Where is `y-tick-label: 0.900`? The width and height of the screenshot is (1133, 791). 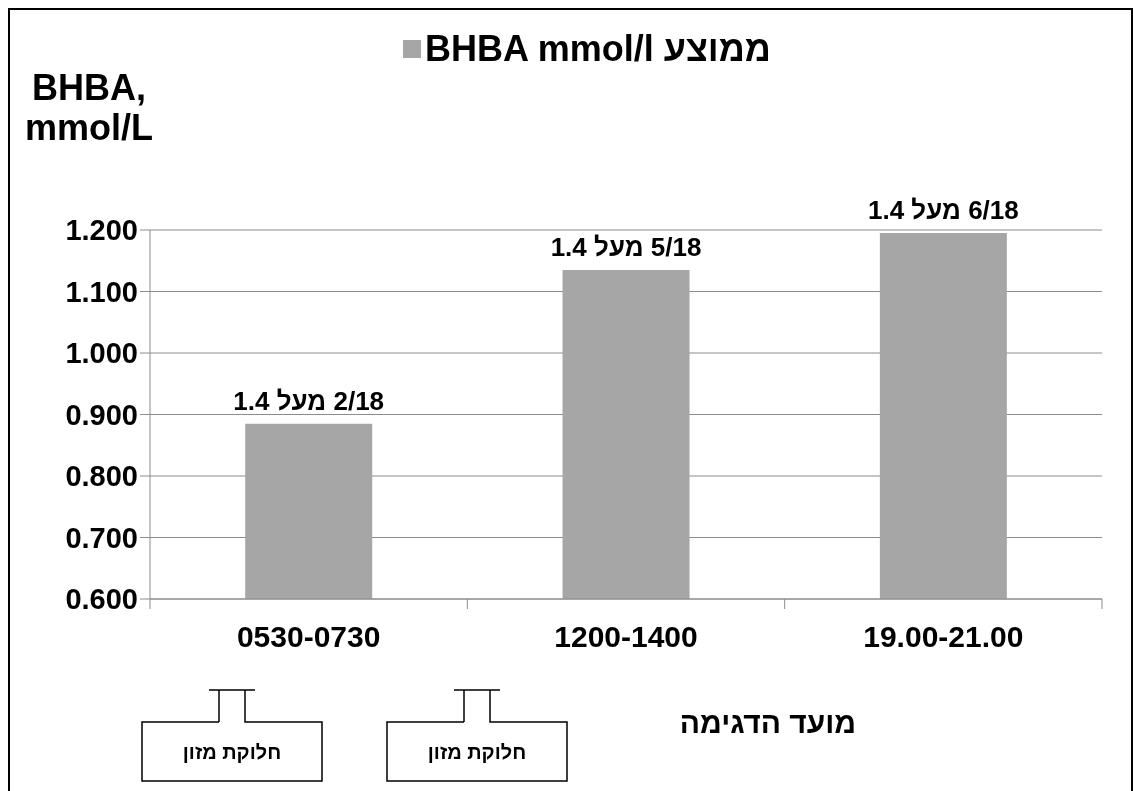 y-tick-label: 0.900 is located at coordinates (101, 414).